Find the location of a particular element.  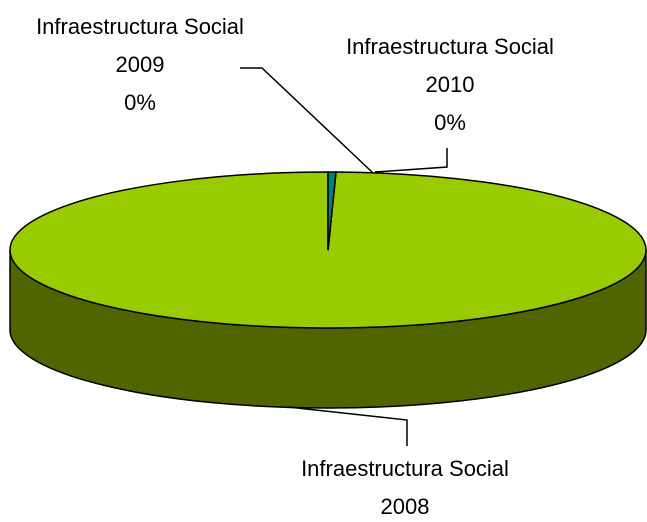

category-label: Infraestructura Social 2008 is located at coordinates (405, 487).